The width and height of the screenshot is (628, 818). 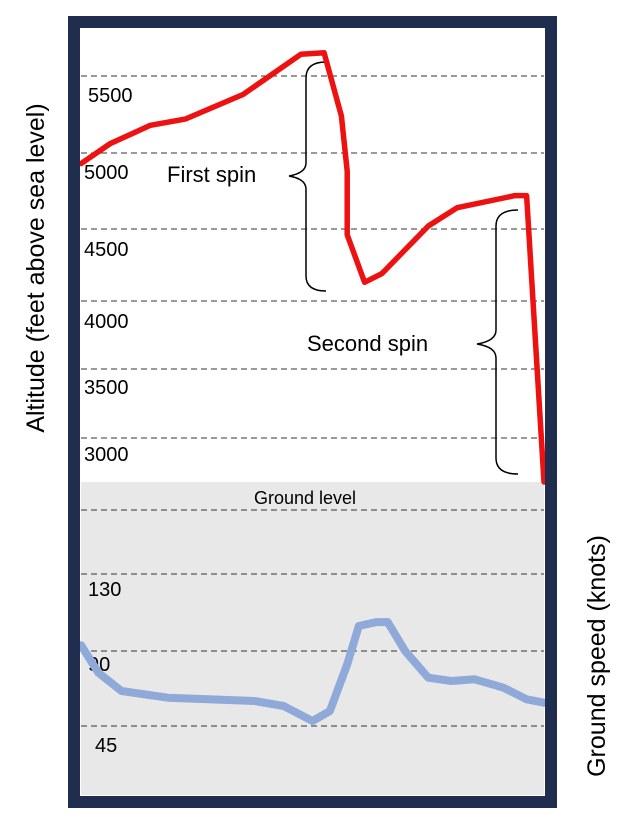 What do you see at coordinates (106, 388) in the screenshot?
I see `altitude-tick-label: 3500` at bounding box center [106, 388].